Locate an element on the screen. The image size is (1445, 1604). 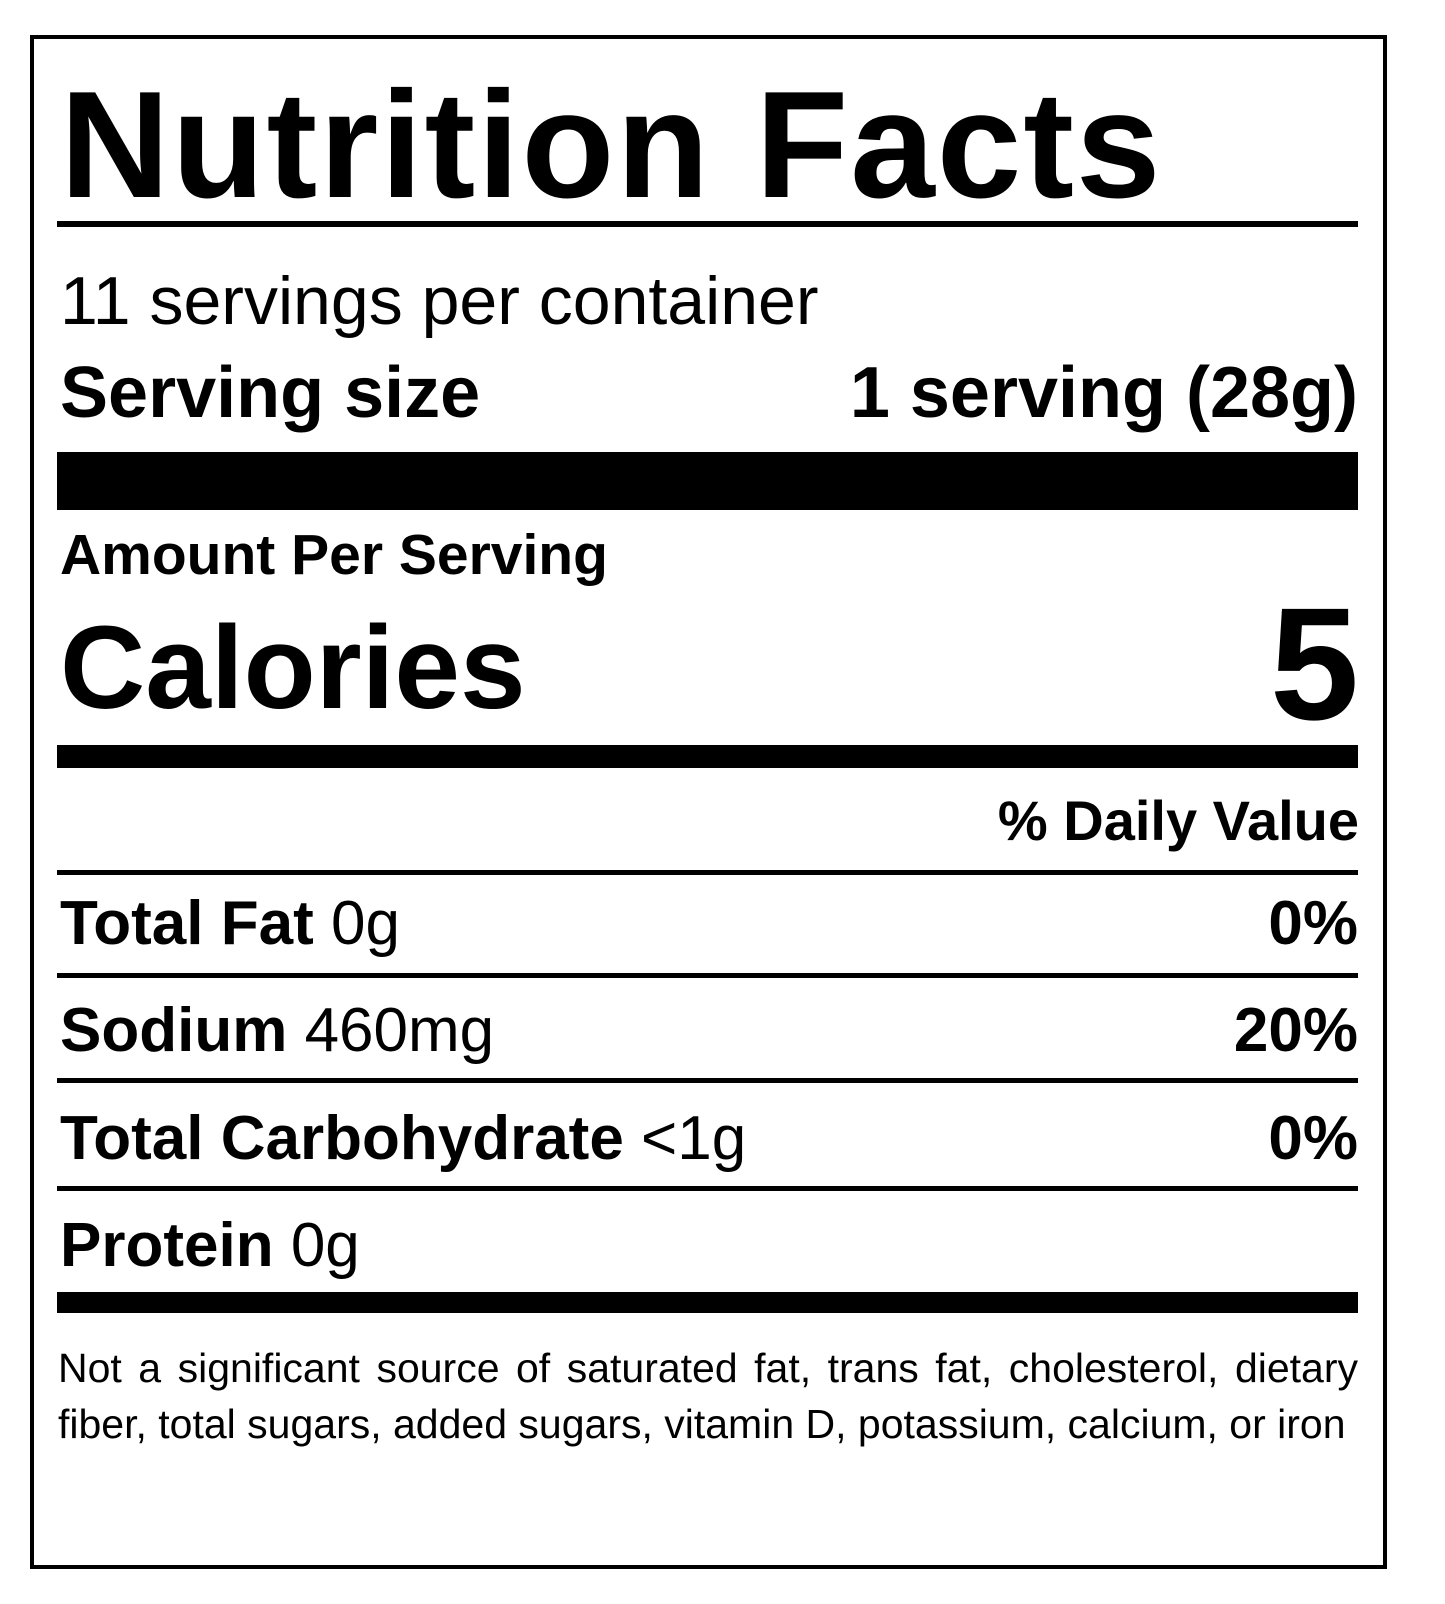
amount-per-serving: Amount Per Serving is located at coordinates (334, 555).